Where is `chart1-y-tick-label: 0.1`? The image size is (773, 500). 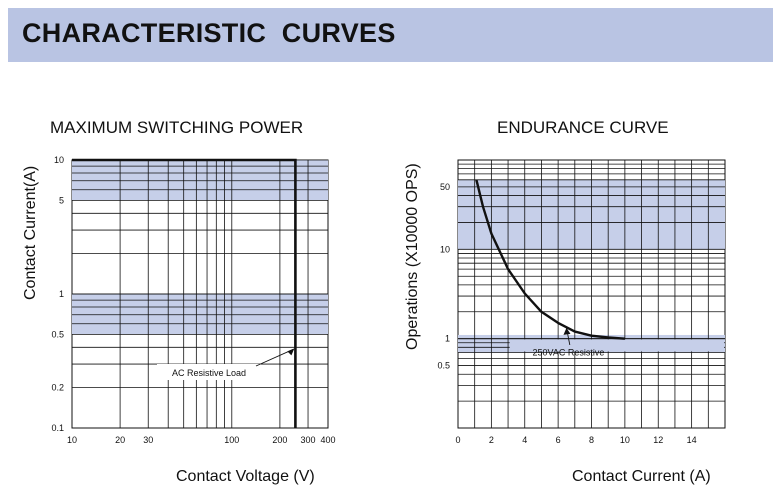
chart1-y-tick-label: 0.1 is located at coordinates (57, 428).